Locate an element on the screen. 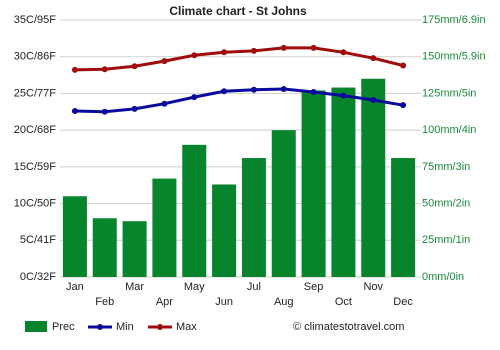  y2-tick-label: 75mm/3in is located at coordinates (446, 167).